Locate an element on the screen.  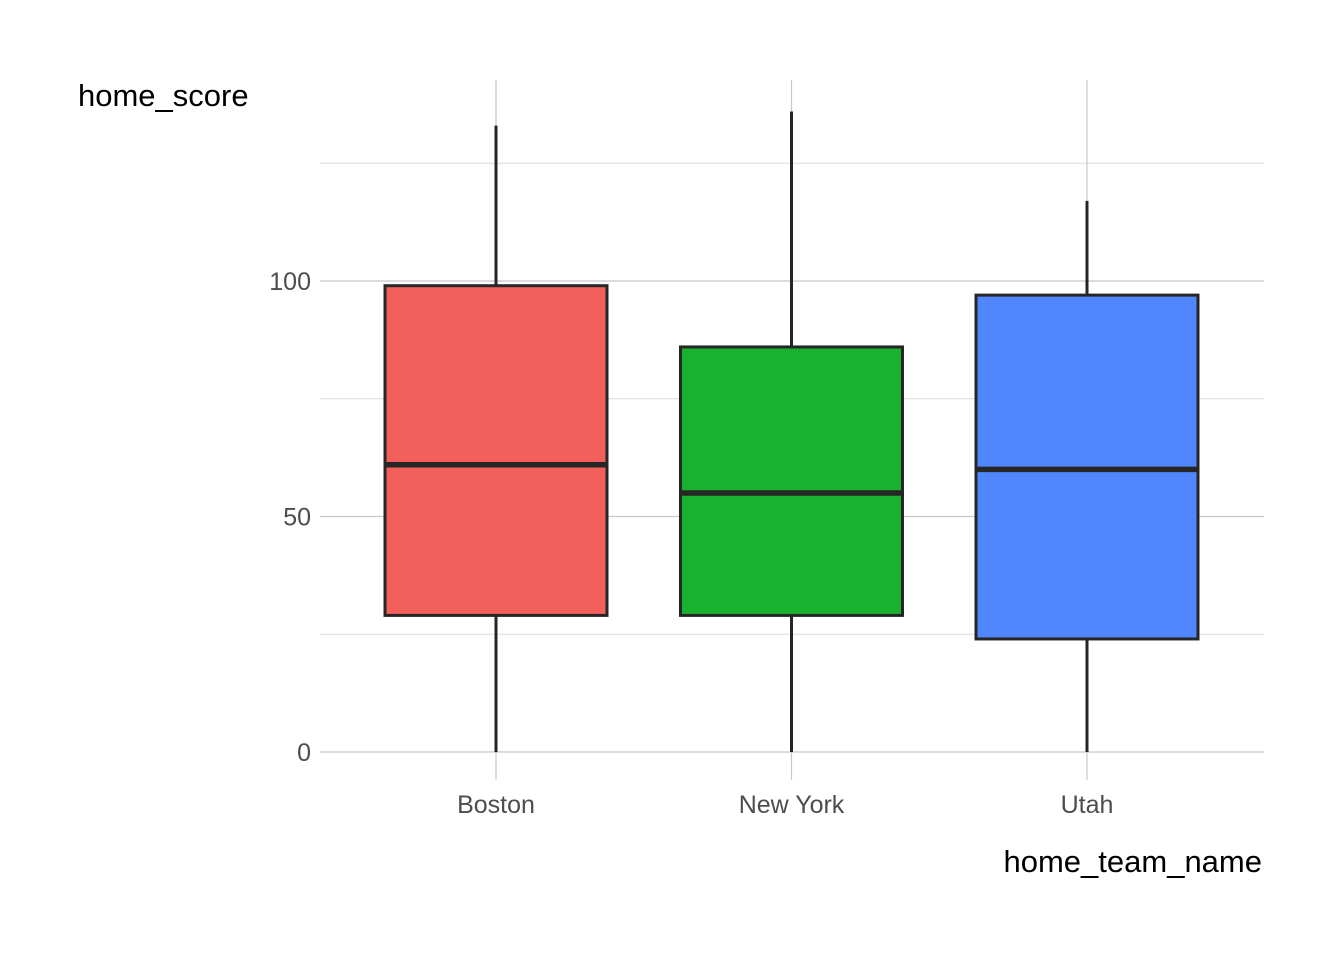
y-tick-label: 50 is located at coordinates (297, 518).